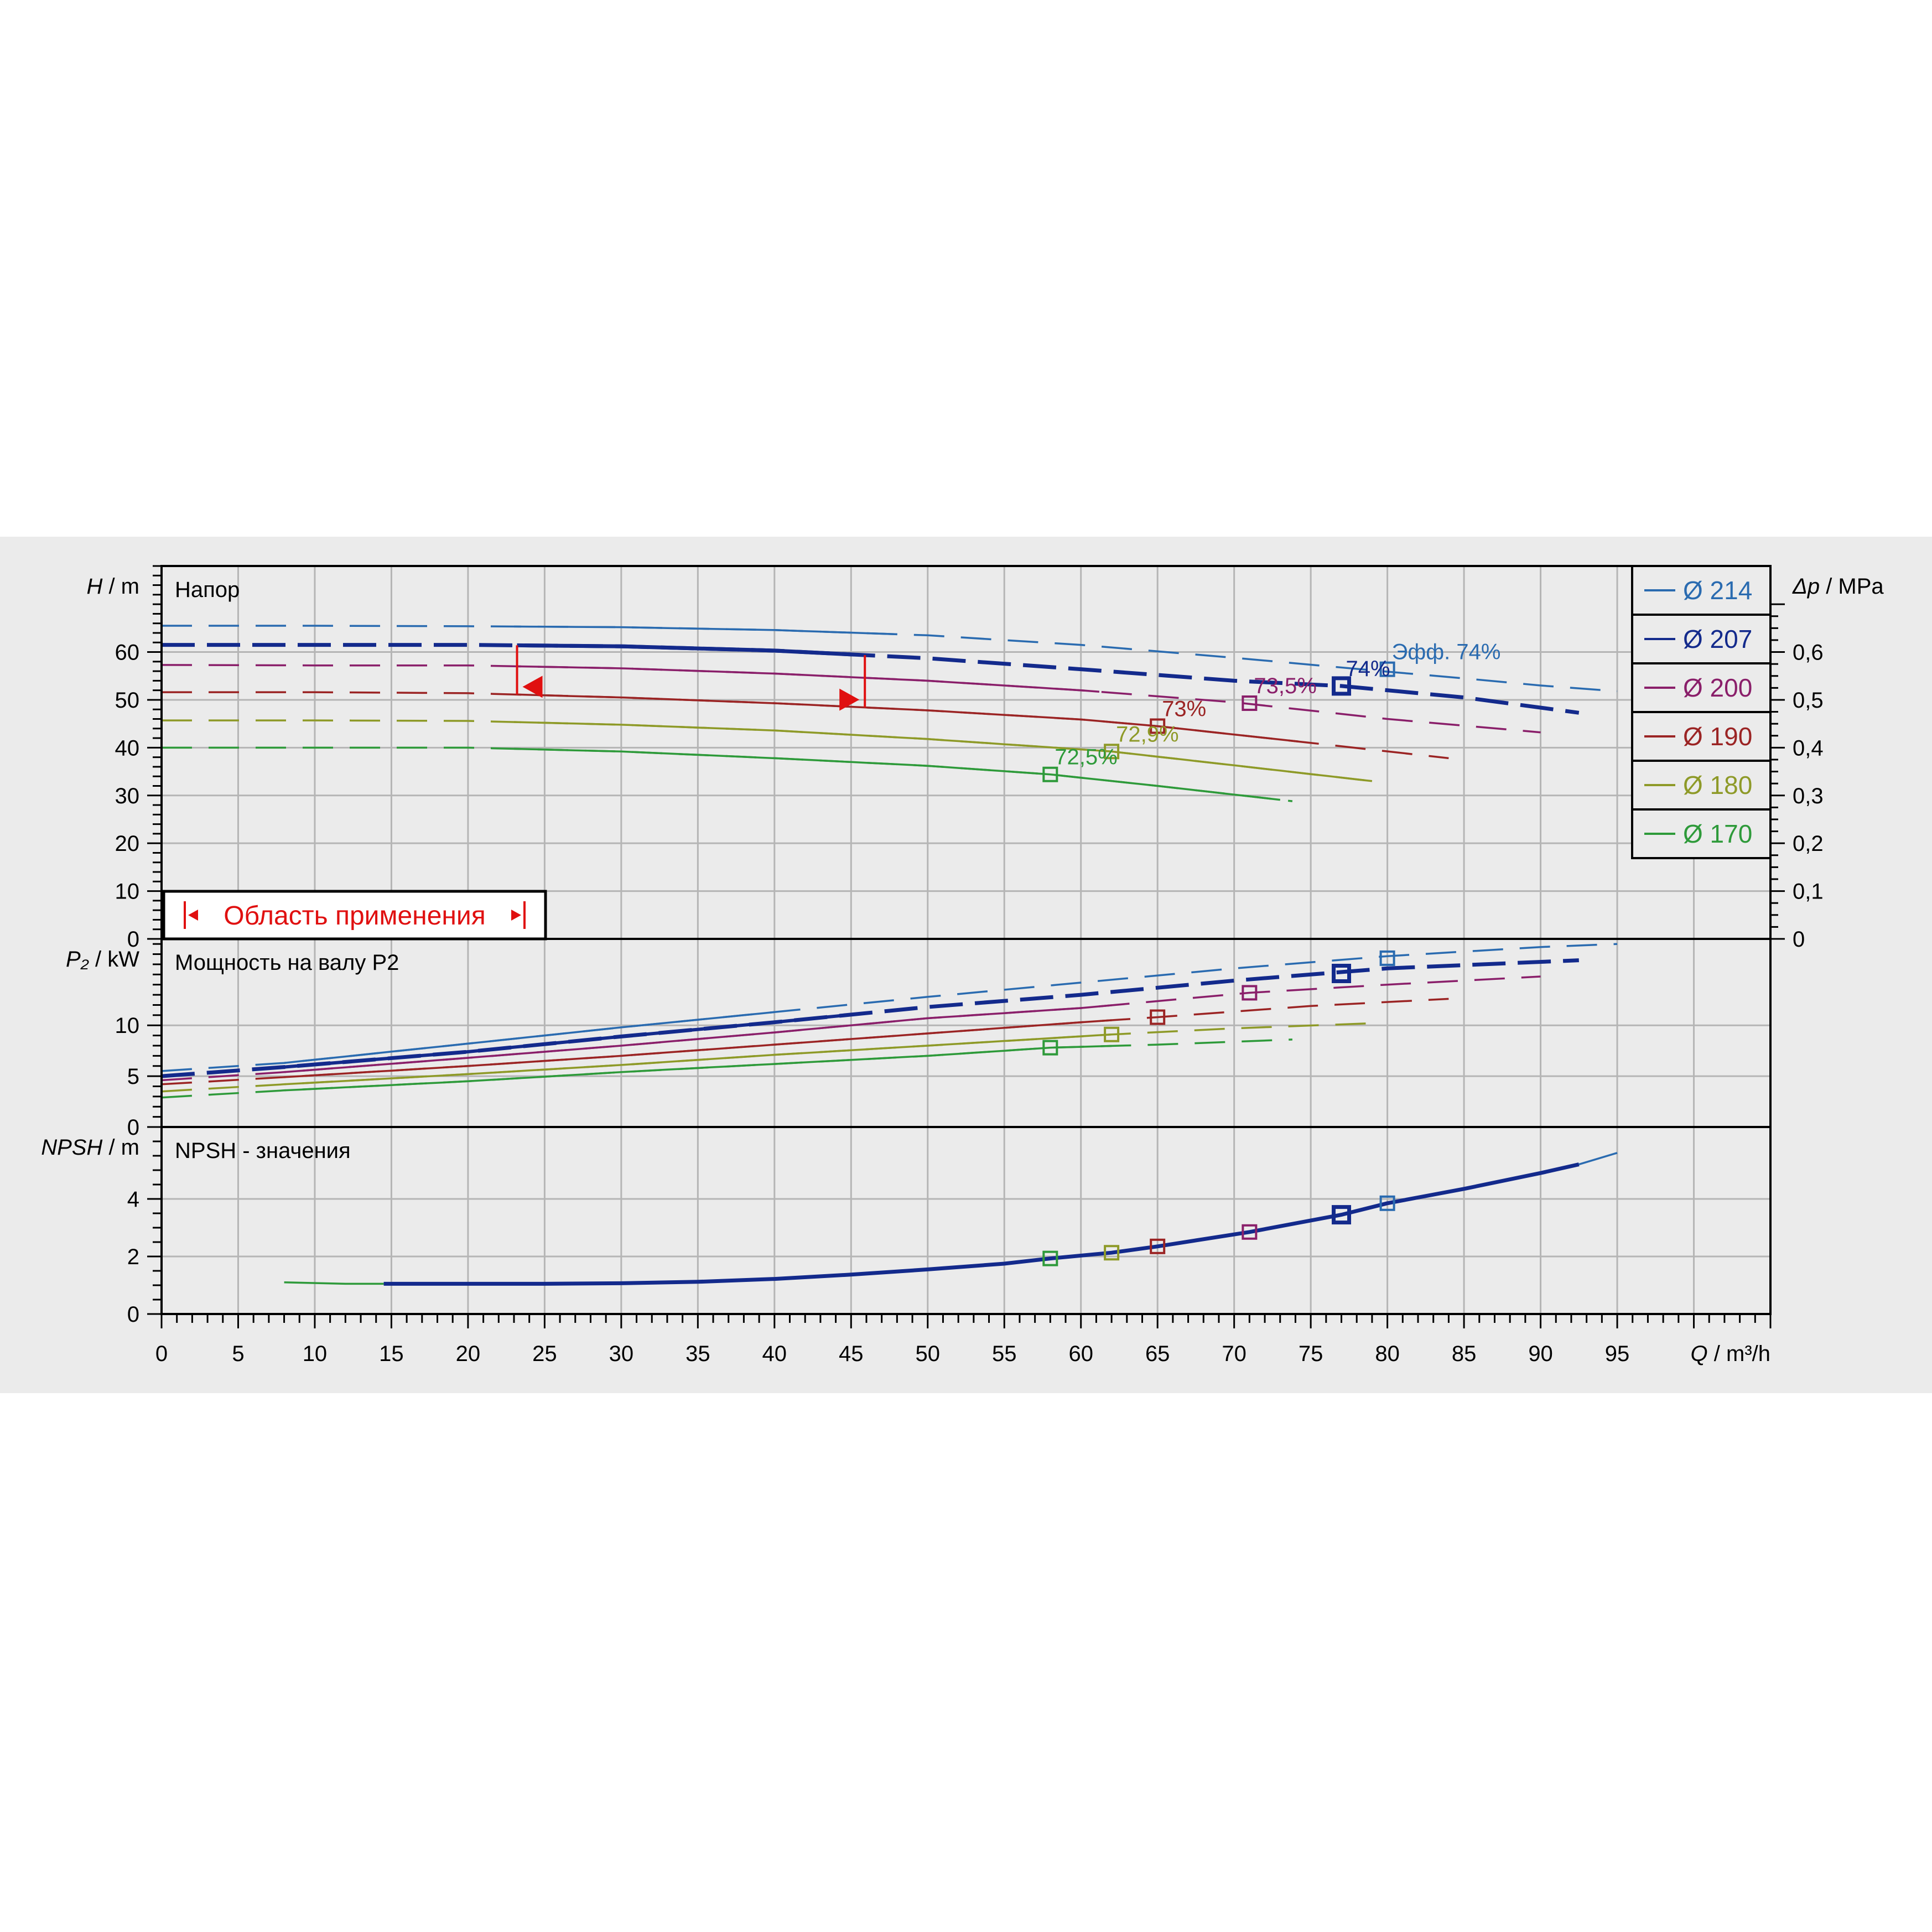 Image resolution: width=1932 pixels, height=1932 pixels. Describe the element at coordinates (532, 687) in the screenshot. I see `range-left-arrow` at that location.